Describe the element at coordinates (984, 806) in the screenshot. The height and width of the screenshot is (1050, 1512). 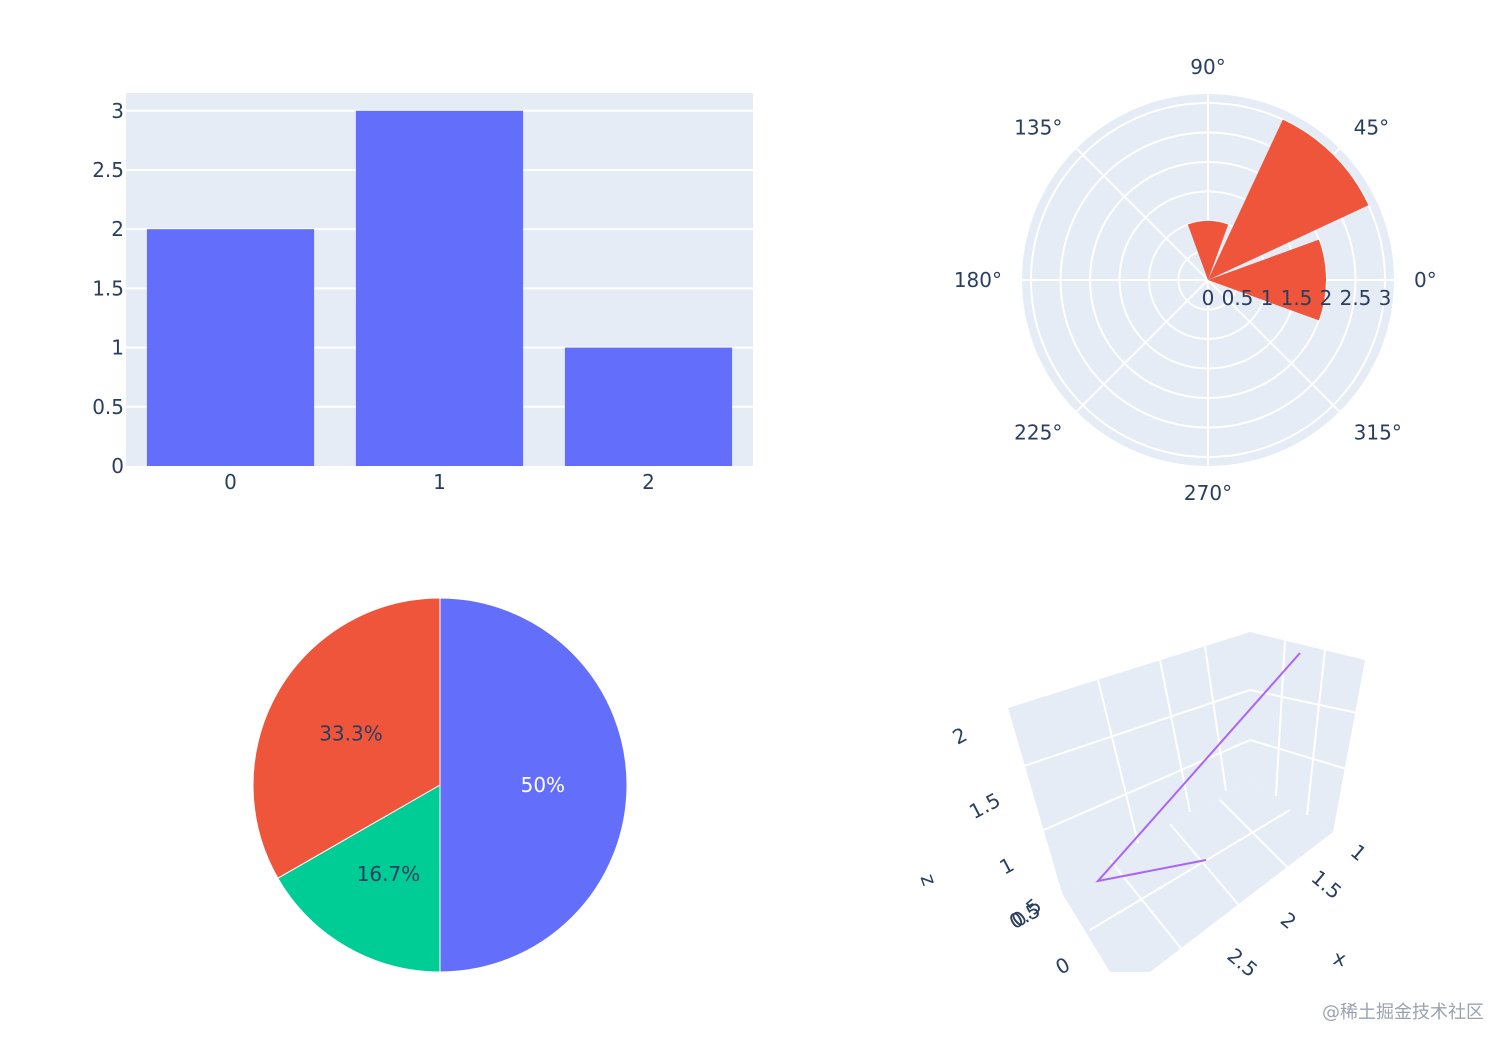
I see `z-tick-label: 1.5` at that location.